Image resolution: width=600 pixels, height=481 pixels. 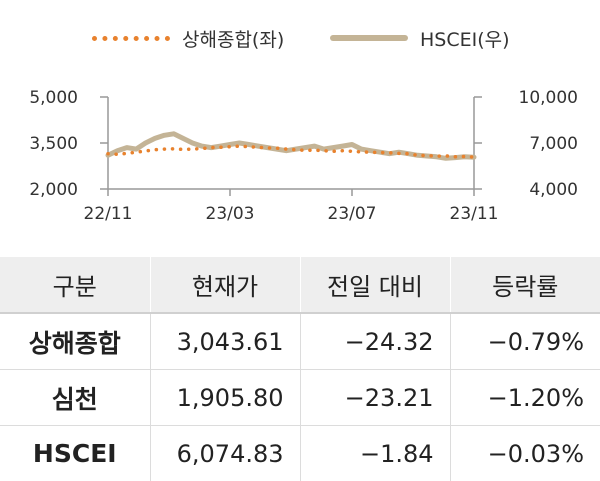 I want to click on left-axis-tick-label: 3,500, so click(x=53, y=144).